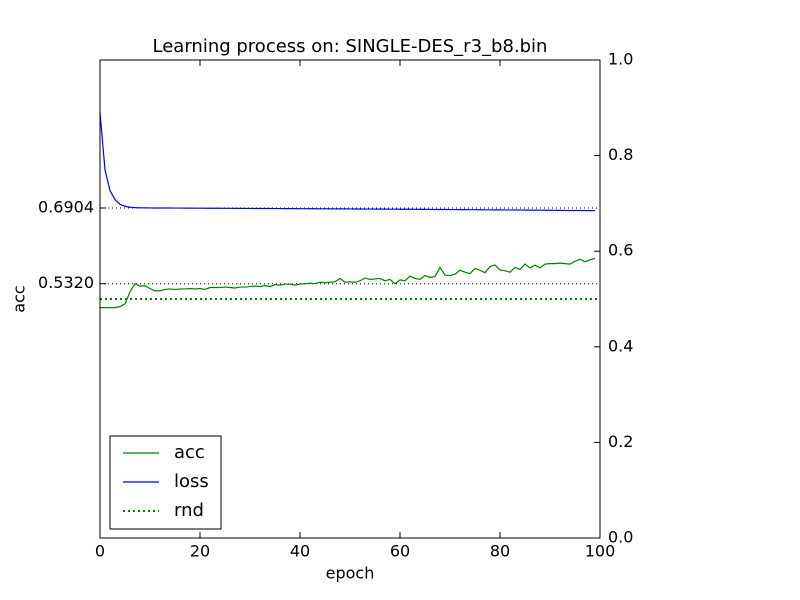 This screenshot has width=800, height=600. I want to click on x-tick-label: 40, so click(300, 551).